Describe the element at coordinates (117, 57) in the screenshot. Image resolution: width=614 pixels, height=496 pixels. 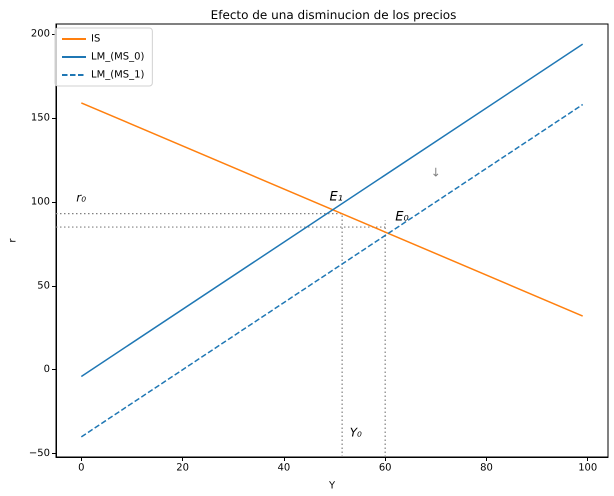
I see `legend-label: LM_(MS_0)` at that location.